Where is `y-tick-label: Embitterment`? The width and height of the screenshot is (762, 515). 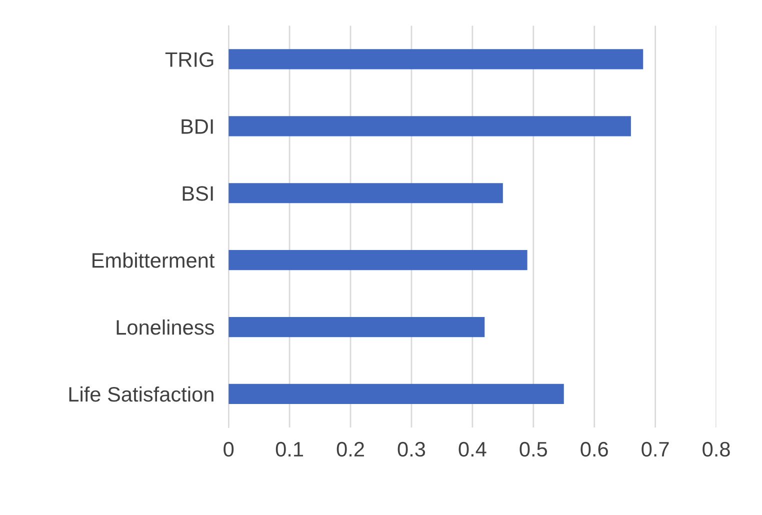 y-tick-label: Embitterment is located at coordinates (153, 260).